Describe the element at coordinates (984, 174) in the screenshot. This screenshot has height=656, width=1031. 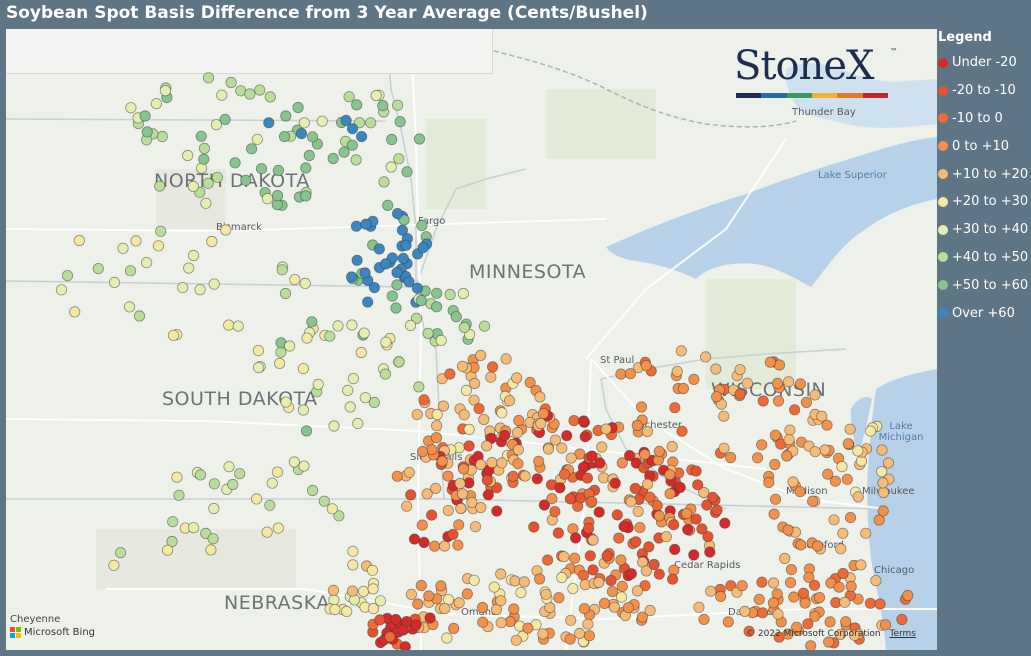
I see `legend-item: +10 to +20` at that location.